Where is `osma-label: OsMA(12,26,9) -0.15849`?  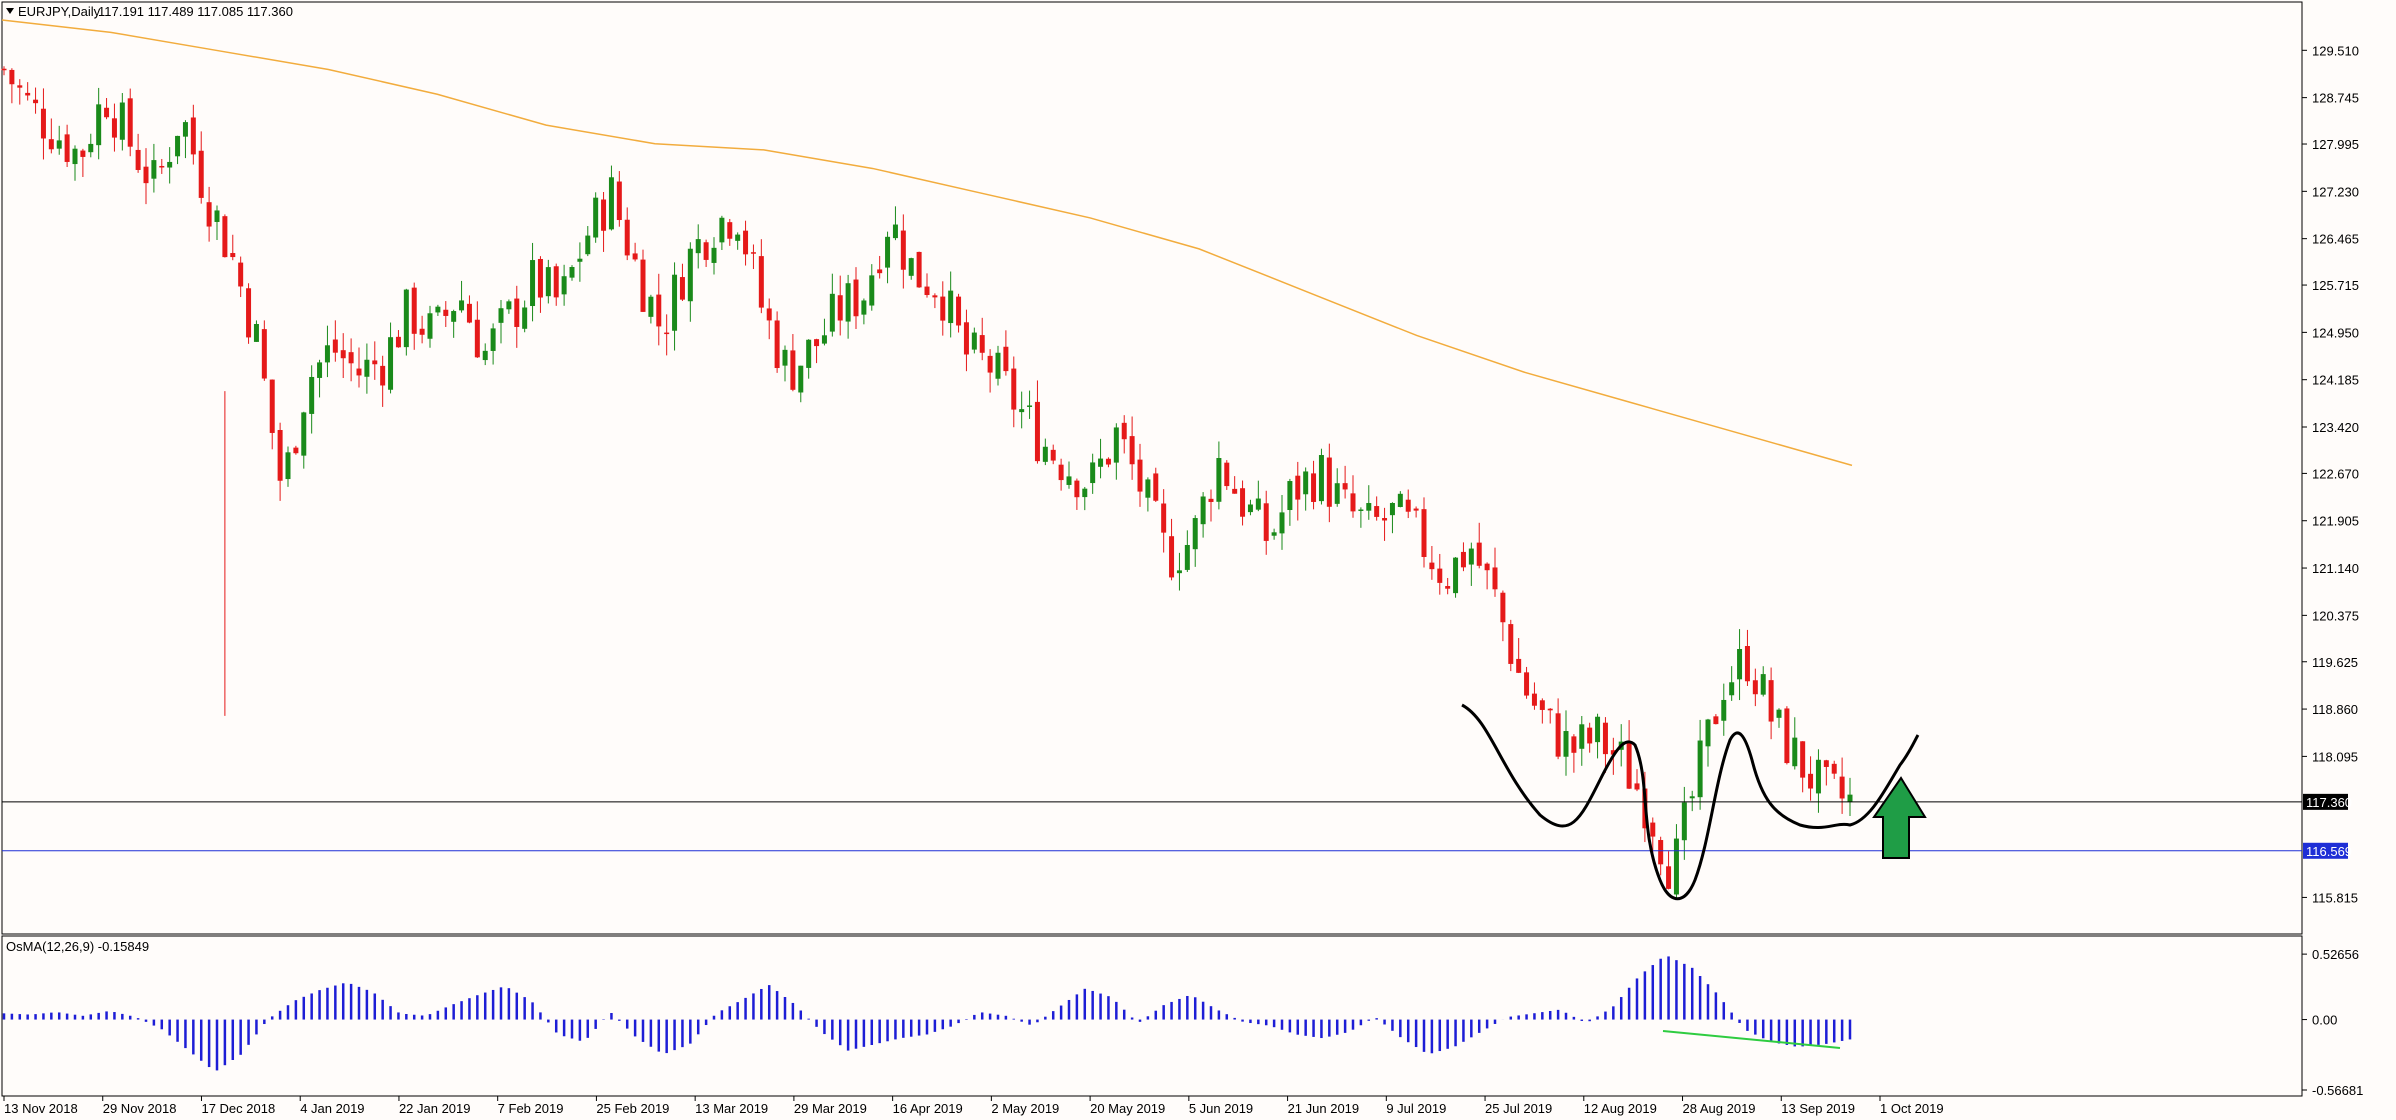 osma-label: OsMA(12,26,9) -0.15849 is located at coordinates (77, 946).